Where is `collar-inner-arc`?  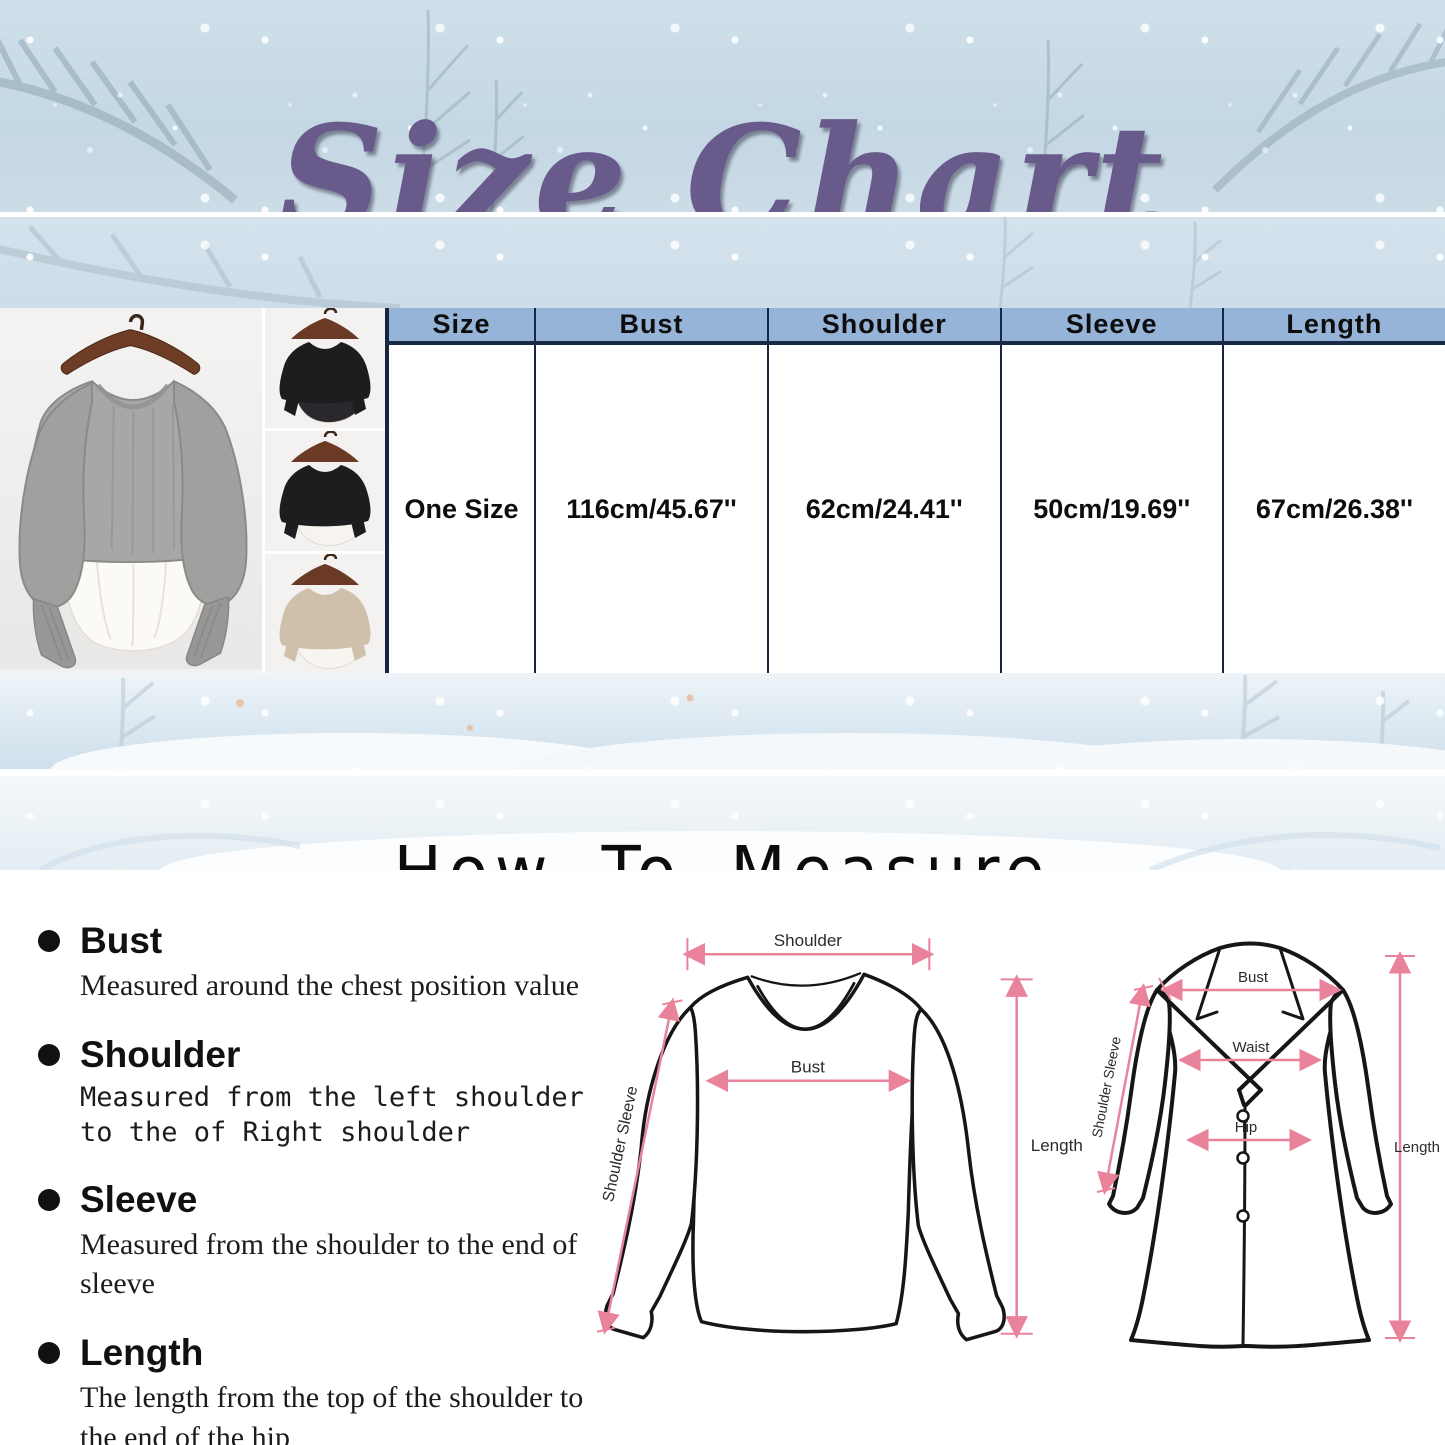
collar-inner-arc is located at coordinates (806, 1006).